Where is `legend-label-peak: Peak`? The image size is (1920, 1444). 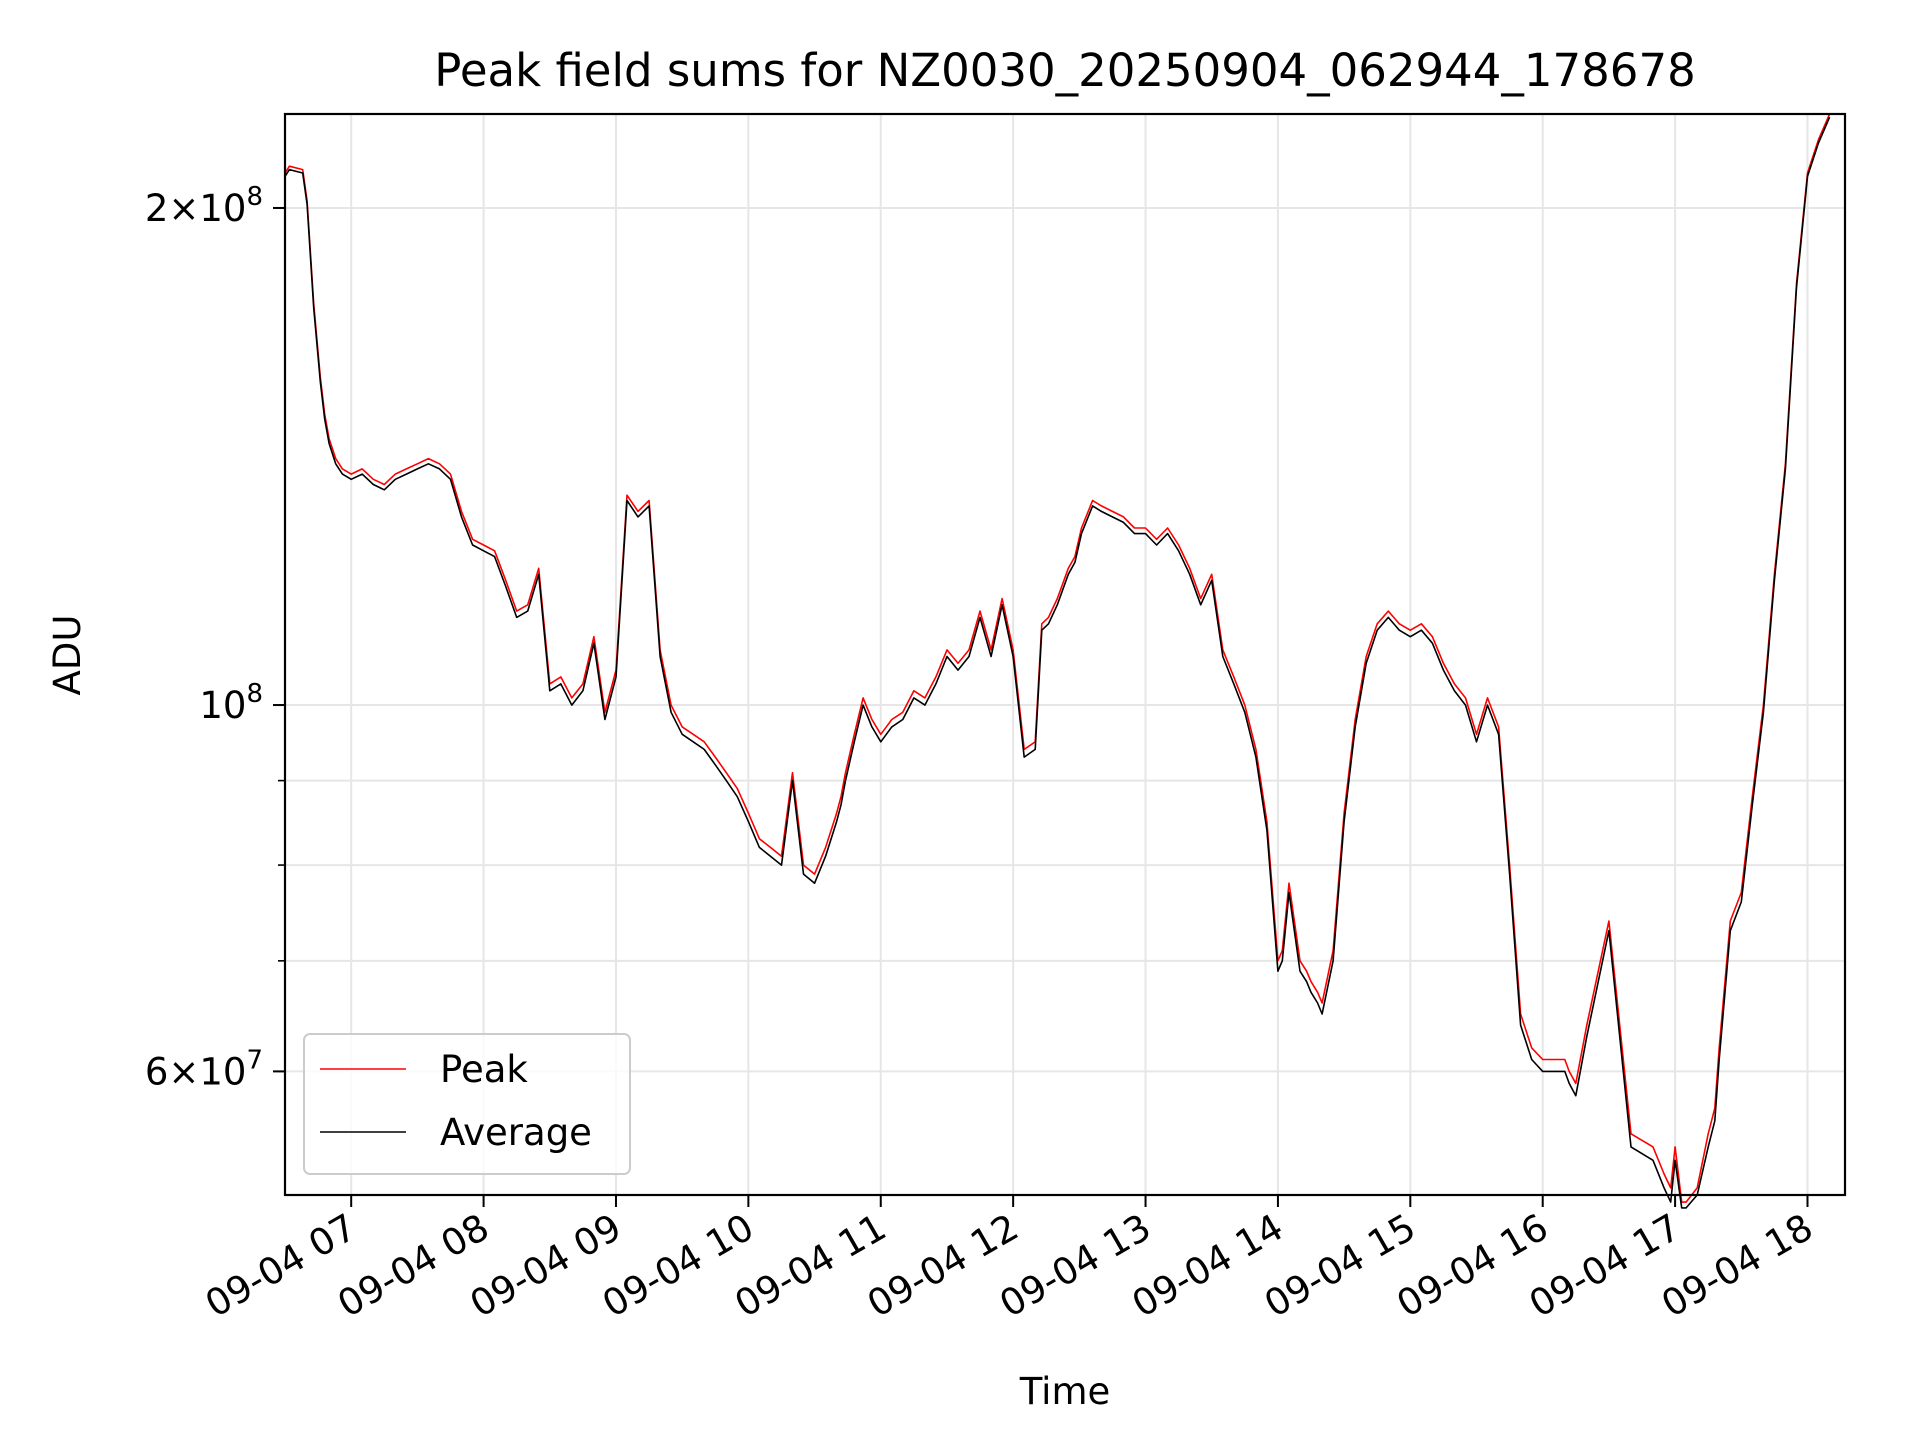 legend-label-peak: Peak is located at coordinates (484, 1069).